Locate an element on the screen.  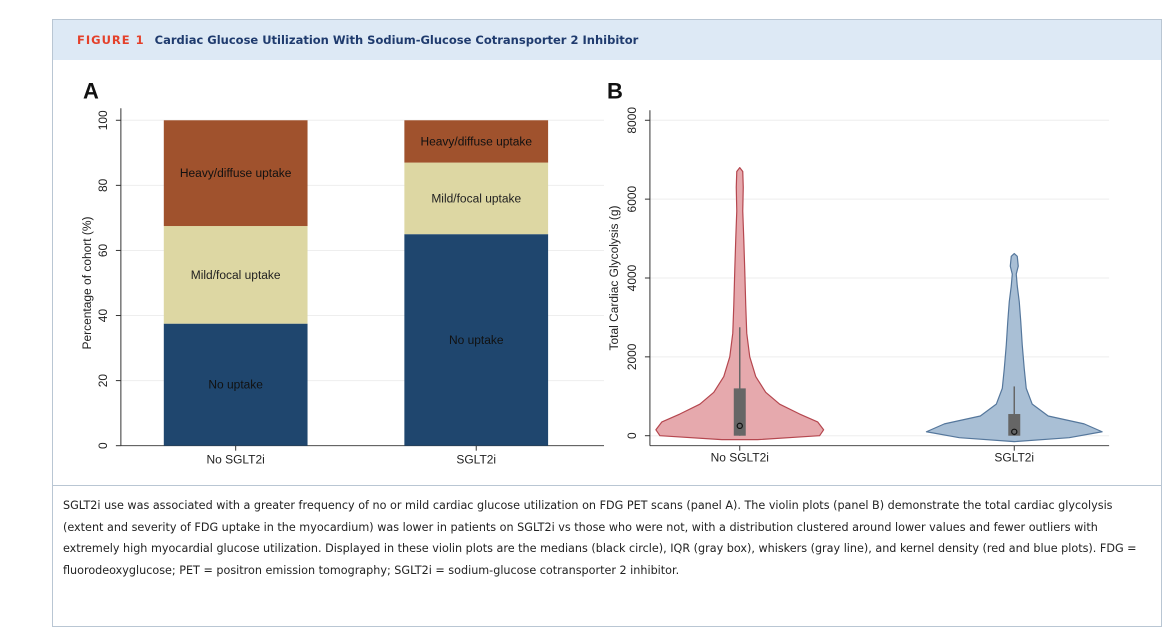
y-tick-label: 100 is located at coordinates (103, 120).